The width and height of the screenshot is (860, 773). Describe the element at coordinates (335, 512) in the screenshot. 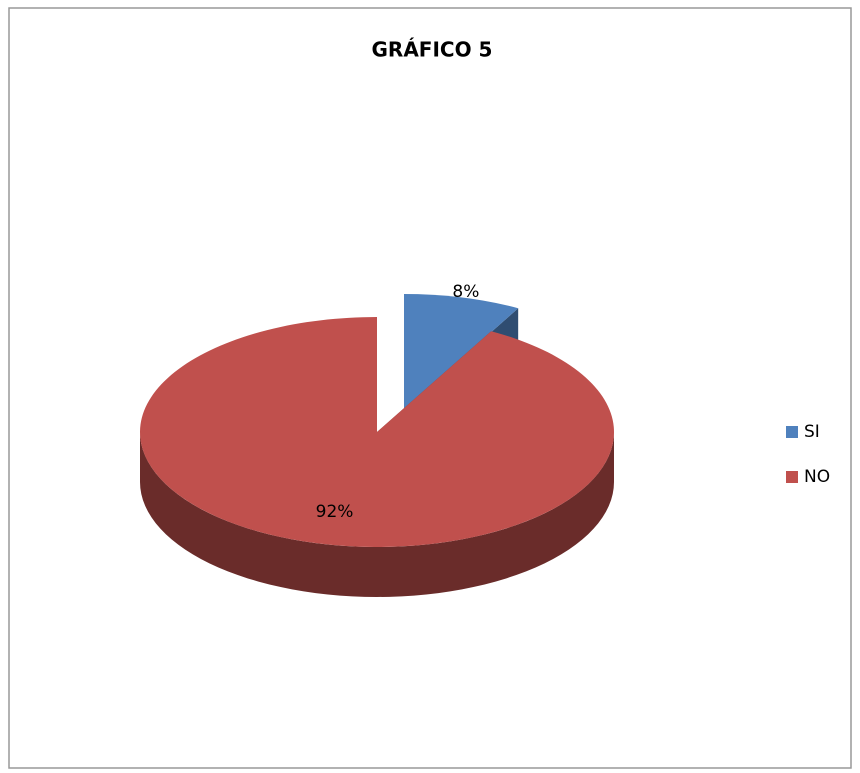

I see `data-label: 92%` at that location.